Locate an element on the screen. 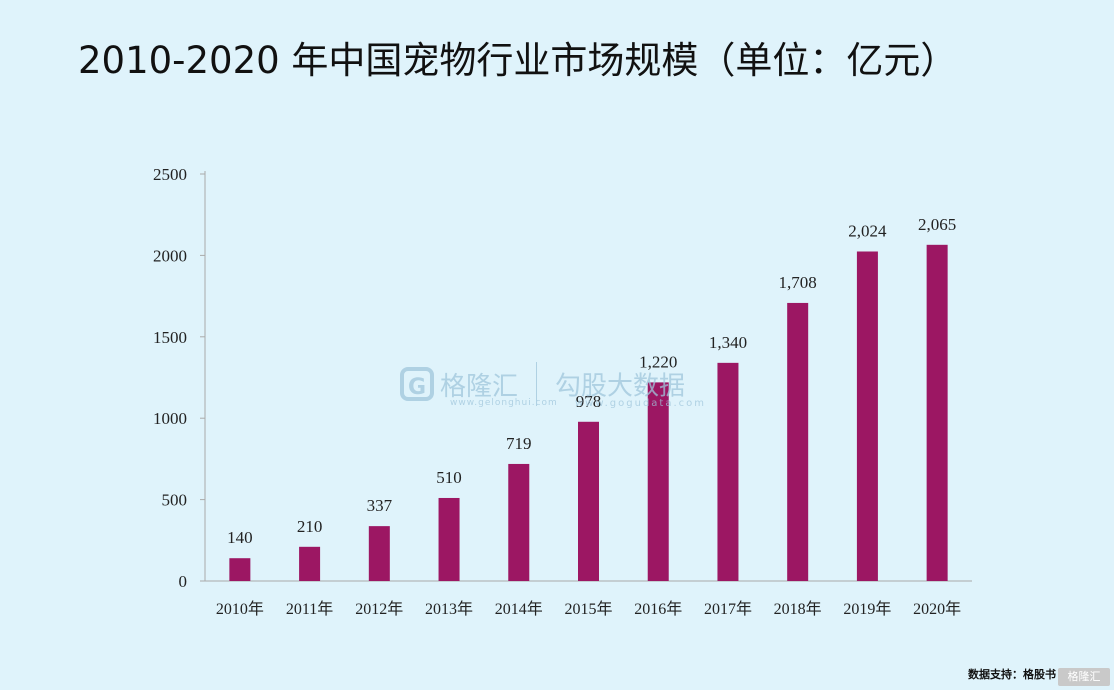 The width and height of the screenshot is (1114, 690). source-note: 数据支持：格股书 is located at coordinates (1012, 674).